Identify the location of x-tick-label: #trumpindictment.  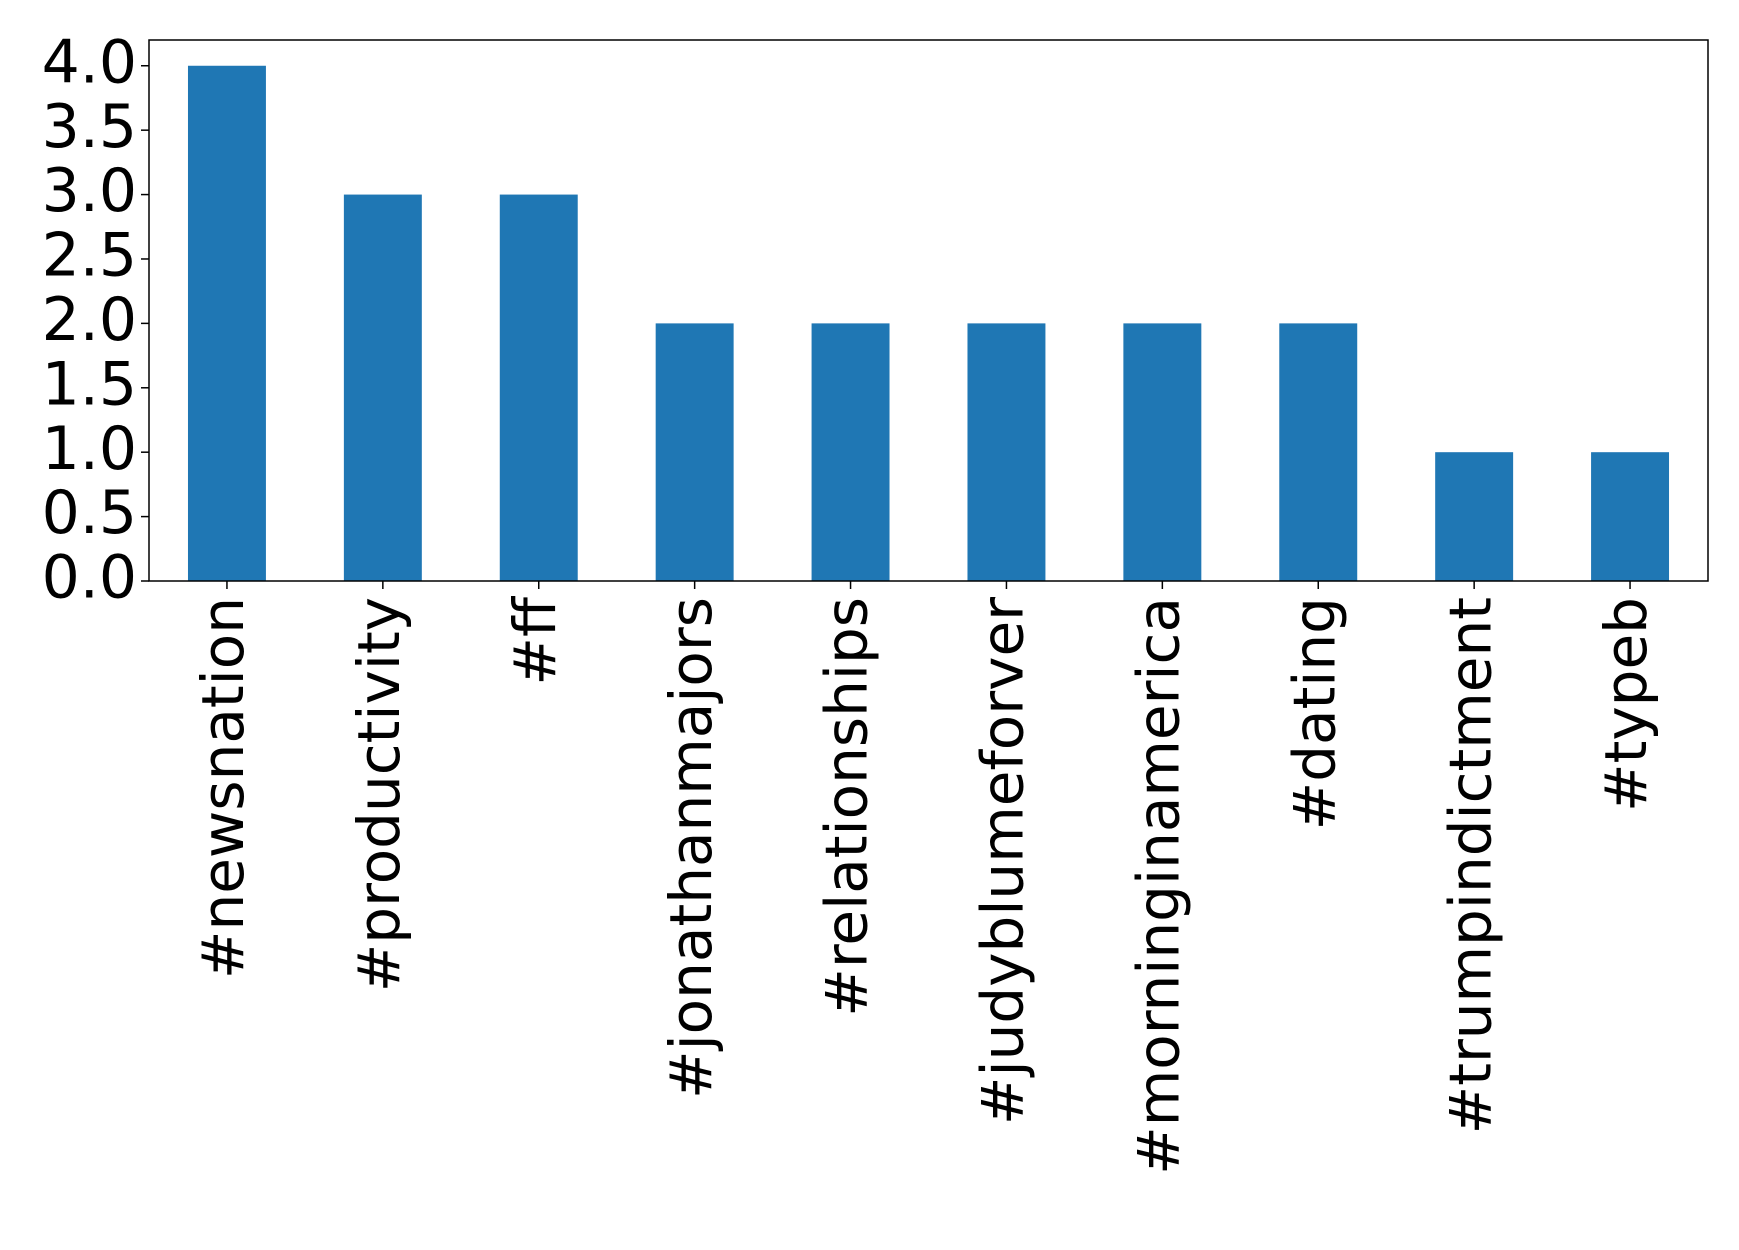
(1470, 865).